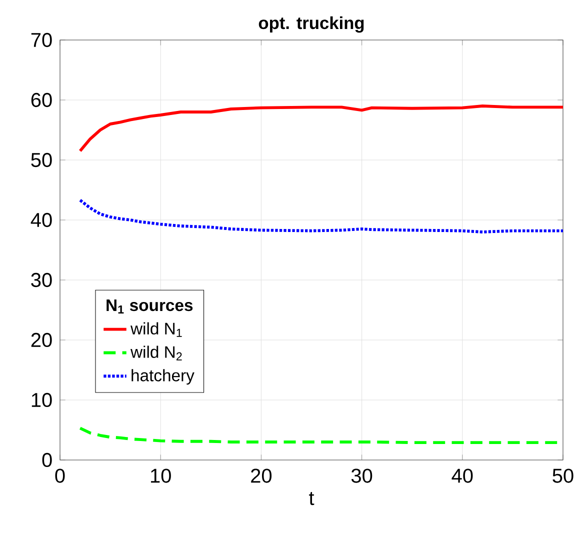 The height and width of the screenshot is (539, 582). I want to click on x-axis-title: t, so click(311, 499).